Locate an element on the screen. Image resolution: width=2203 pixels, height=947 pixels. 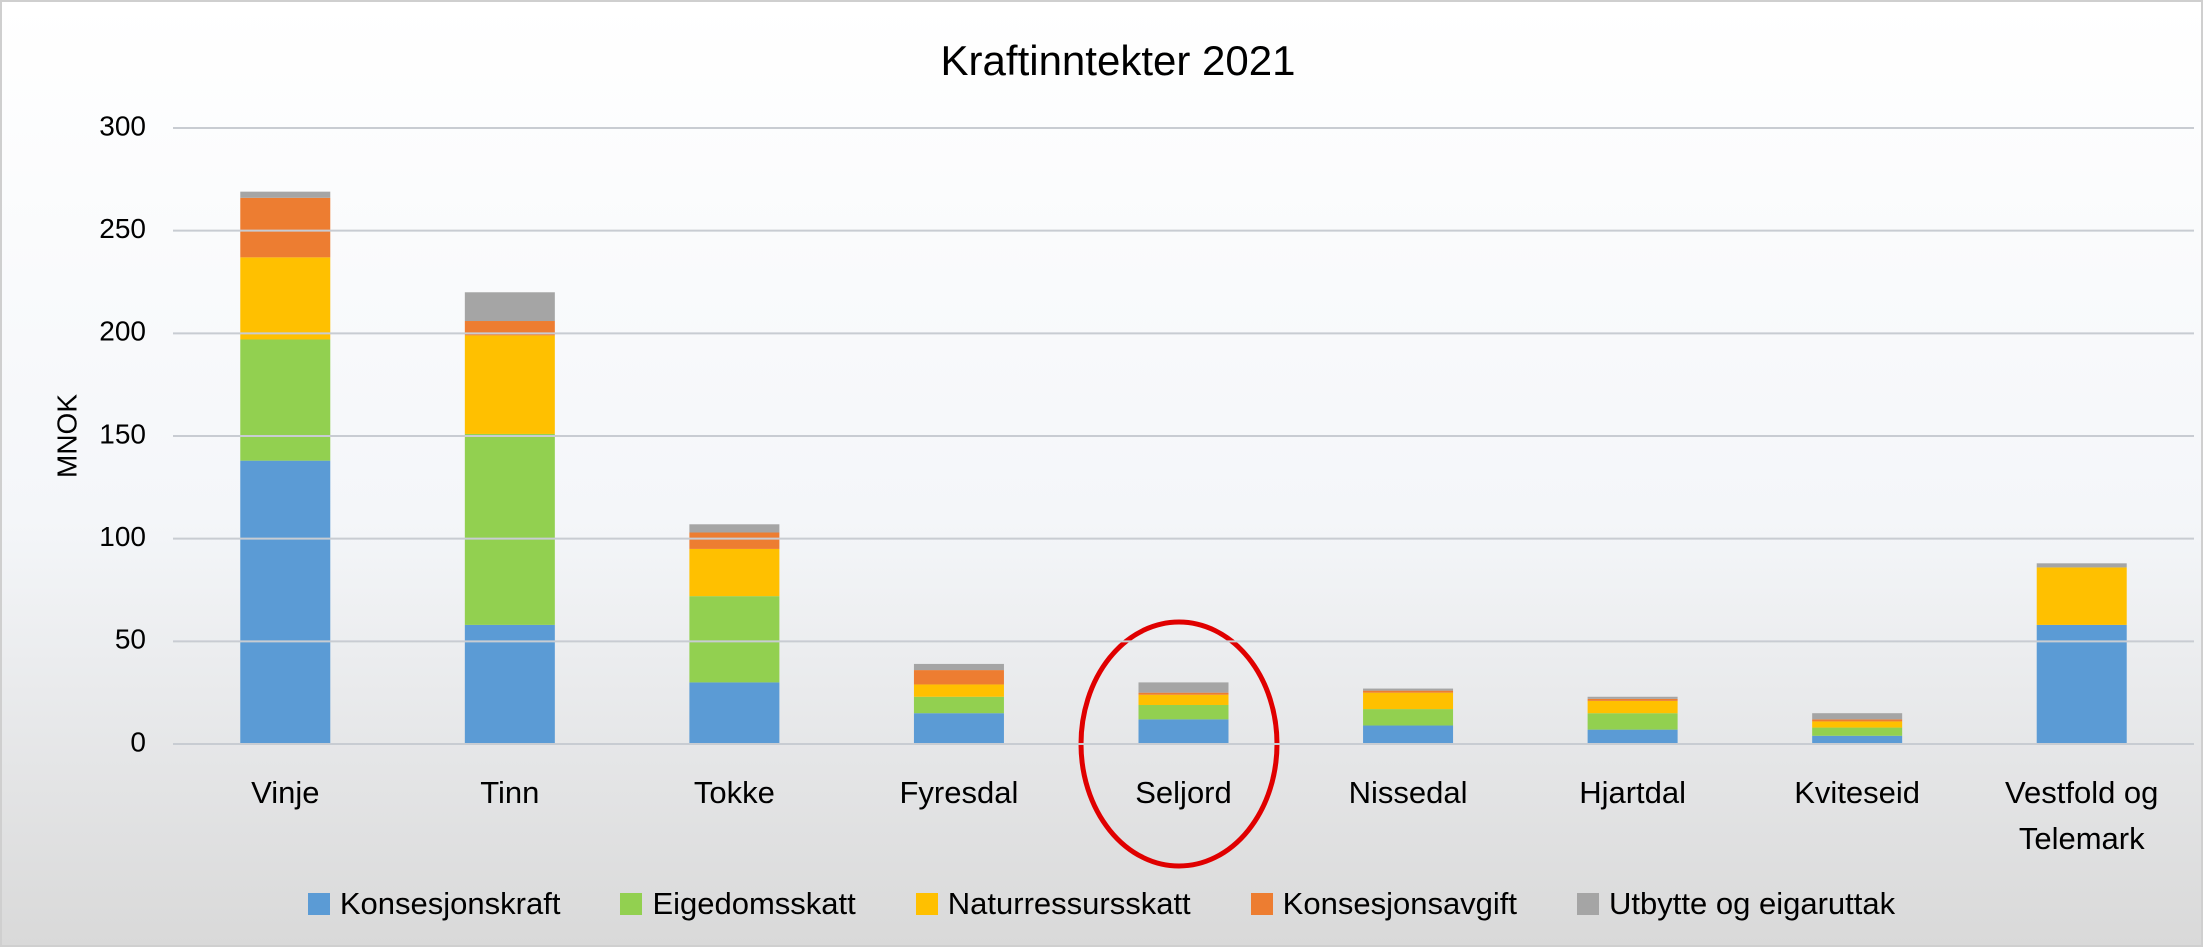
legend-item: Eigedomsskatt is located at coordinates (738, 904).